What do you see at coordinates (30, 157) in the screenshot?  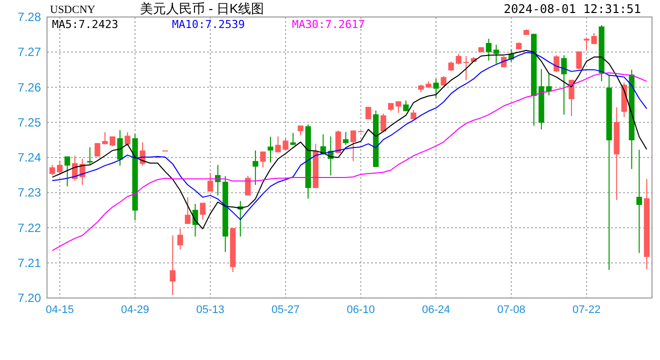 I see `y-tick-label: 7.24` at bounding box center [30, 157].